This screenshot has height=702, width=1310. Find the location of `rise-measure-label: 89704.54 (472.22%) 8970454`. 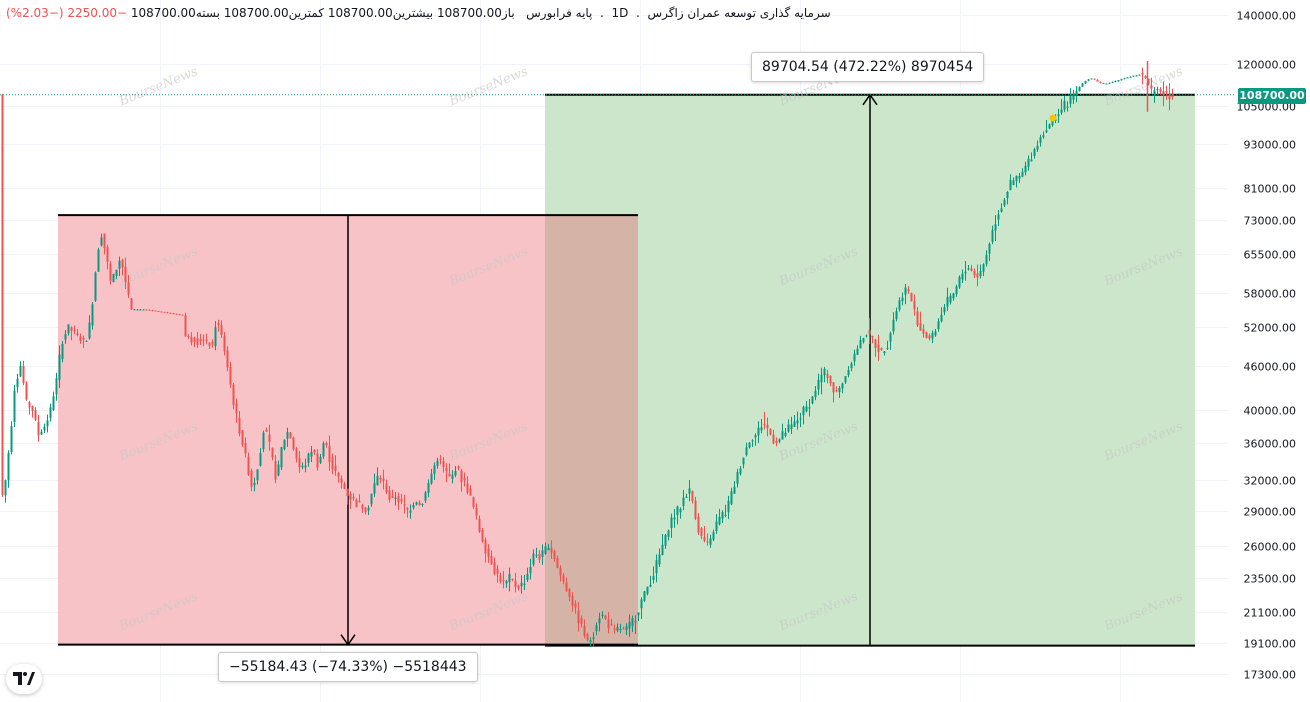

rise-measure-label: 89704.54 (472.22%) 8970454 is located at coordinates (868, 67).